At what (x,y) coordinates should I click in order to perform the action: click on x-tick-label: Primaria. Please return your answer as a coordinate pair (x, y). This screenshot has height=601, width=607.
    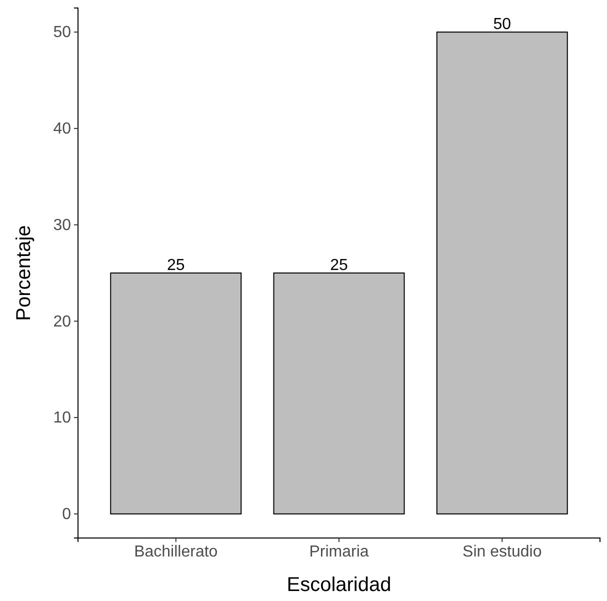
    Looking at the image, I should click on (339, 551).